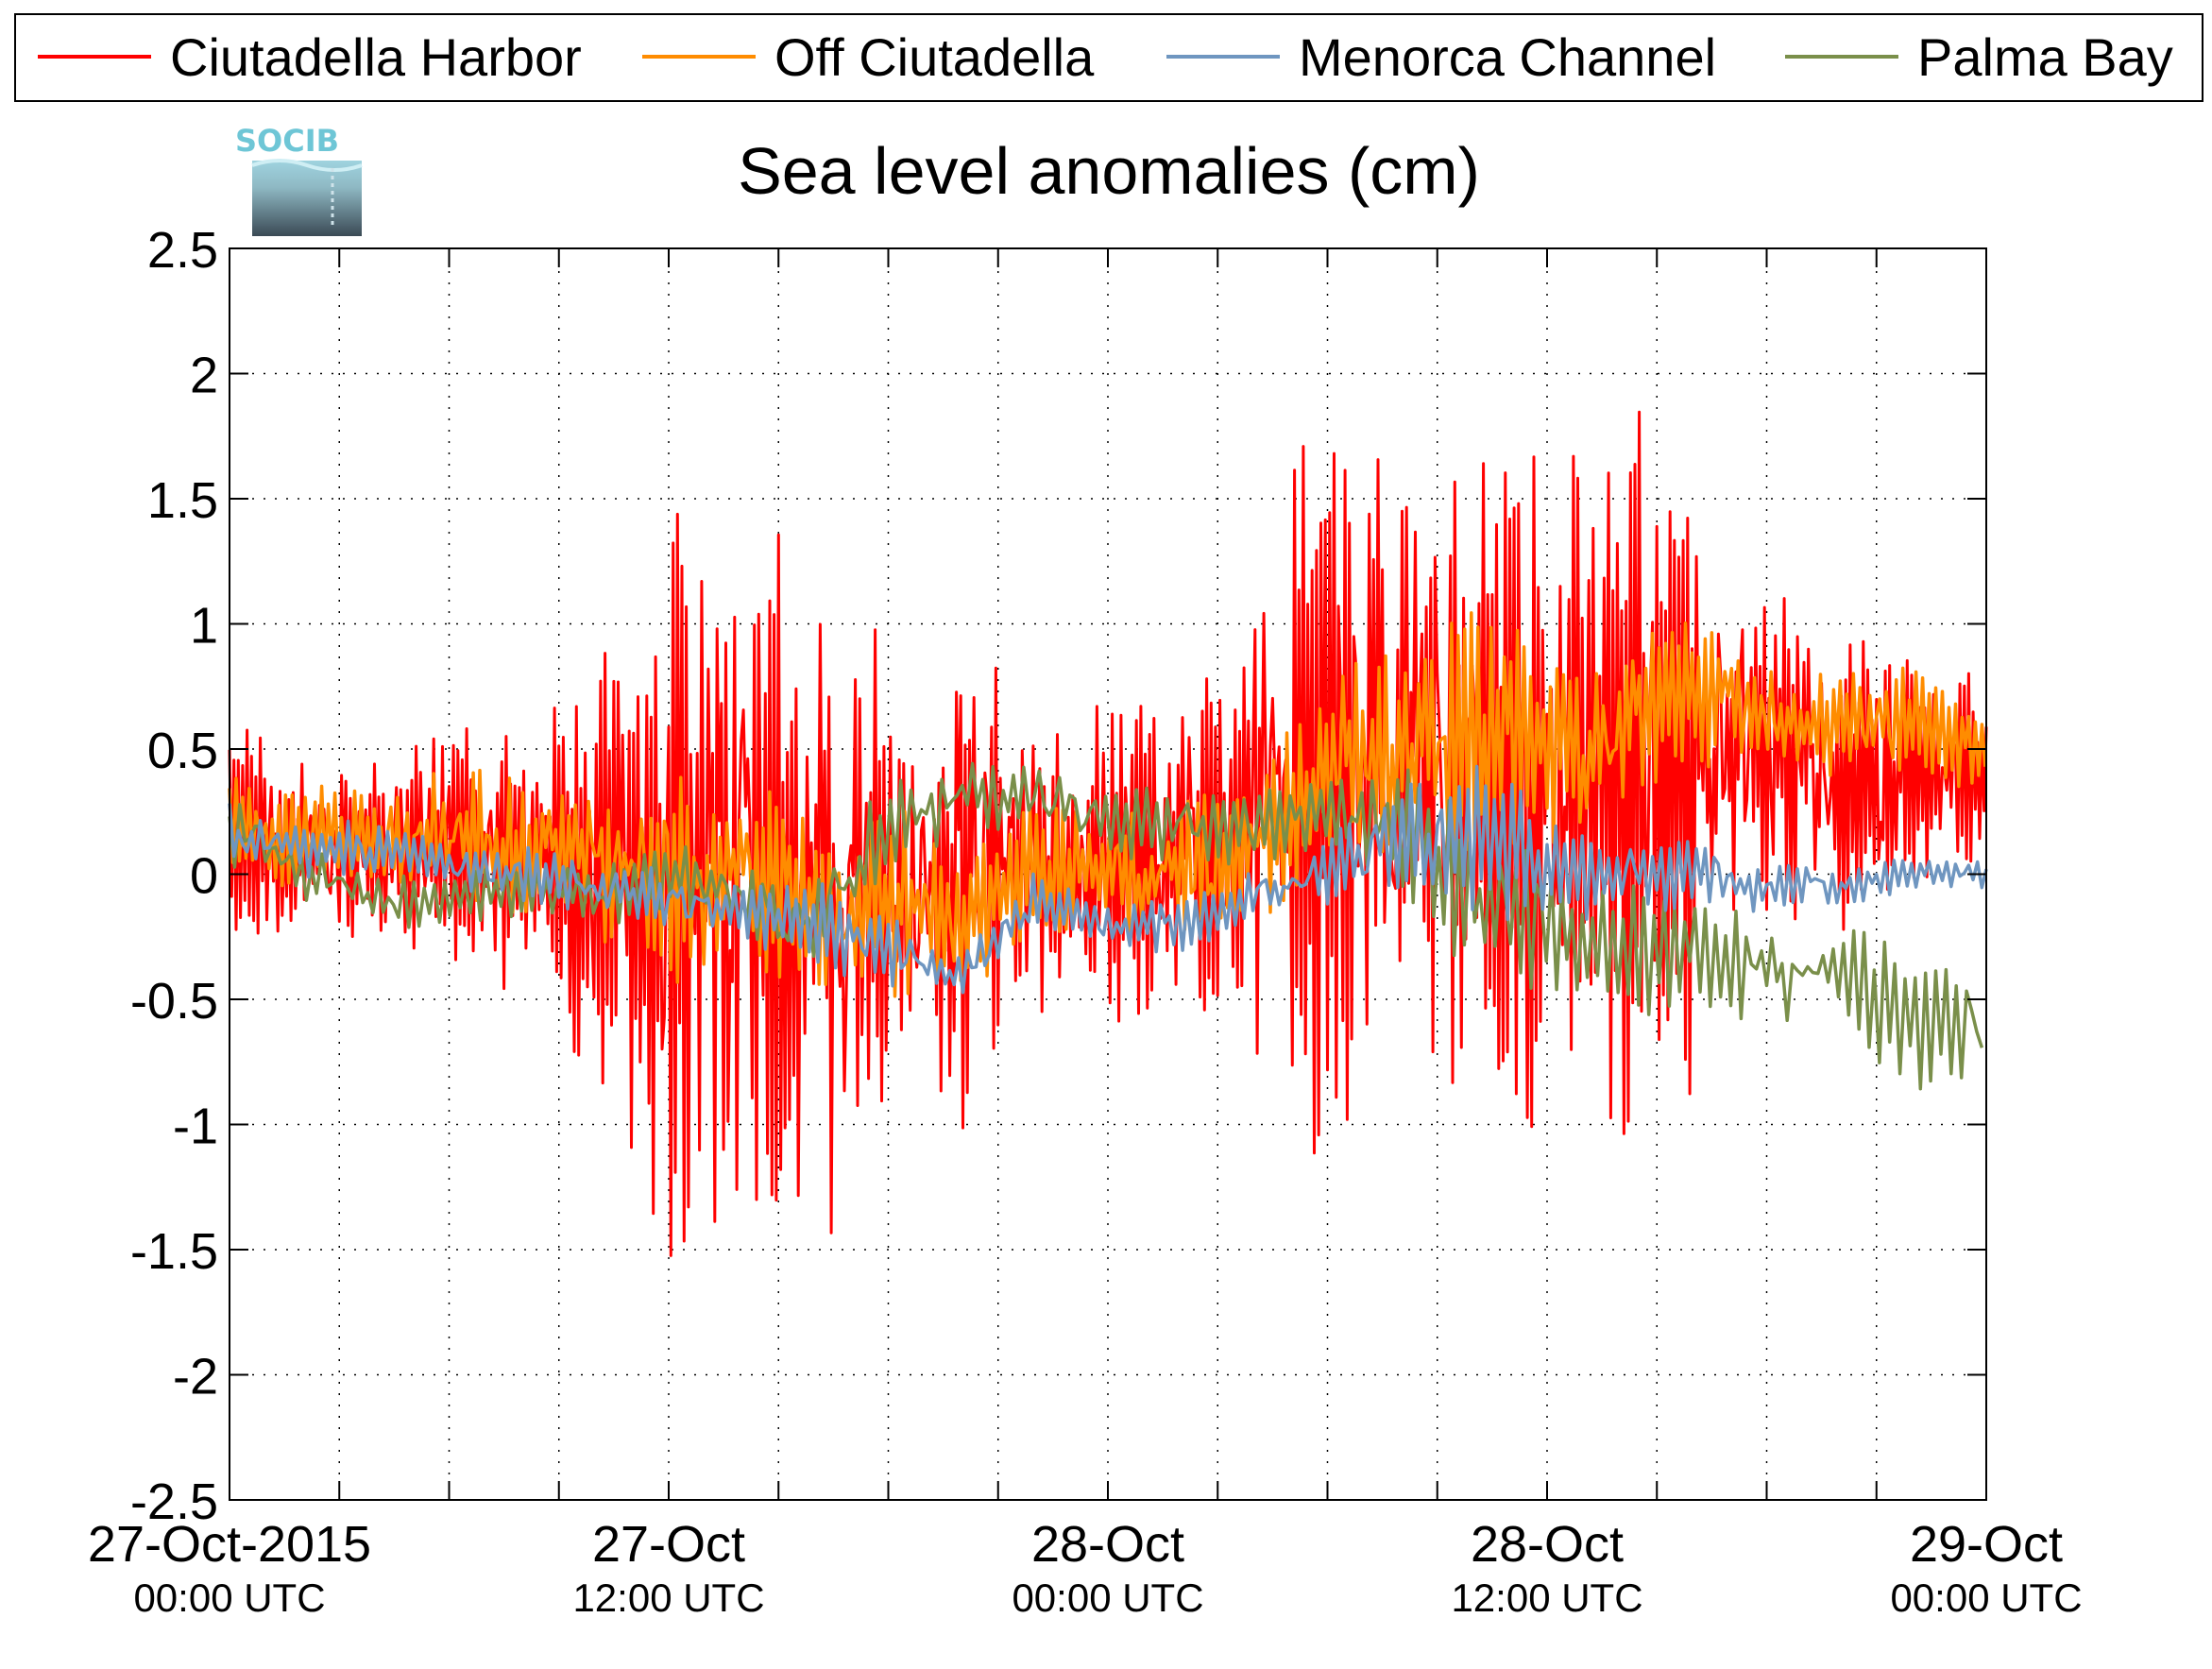 The height and width of the screenshot is (1669, 2212). What do you see at coordinates (287, 141) in the screenshot?
I see `logo-text: SOCIB` at bounding box center [287, 141].